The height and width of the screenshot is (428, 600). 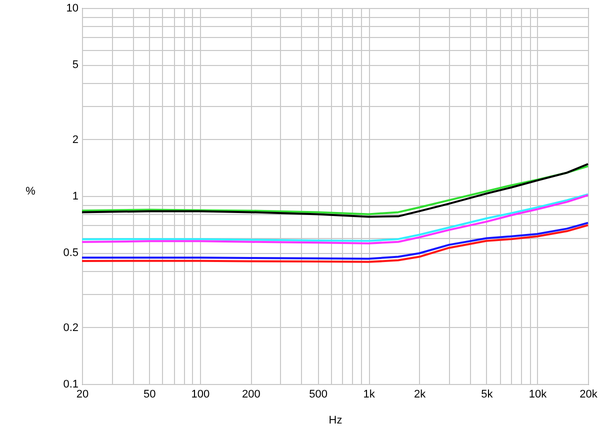 What do you see at coordinates (369, 394) in the screenshot?
I see `x-tick-label: 1k` at bounding box center [369, 394].